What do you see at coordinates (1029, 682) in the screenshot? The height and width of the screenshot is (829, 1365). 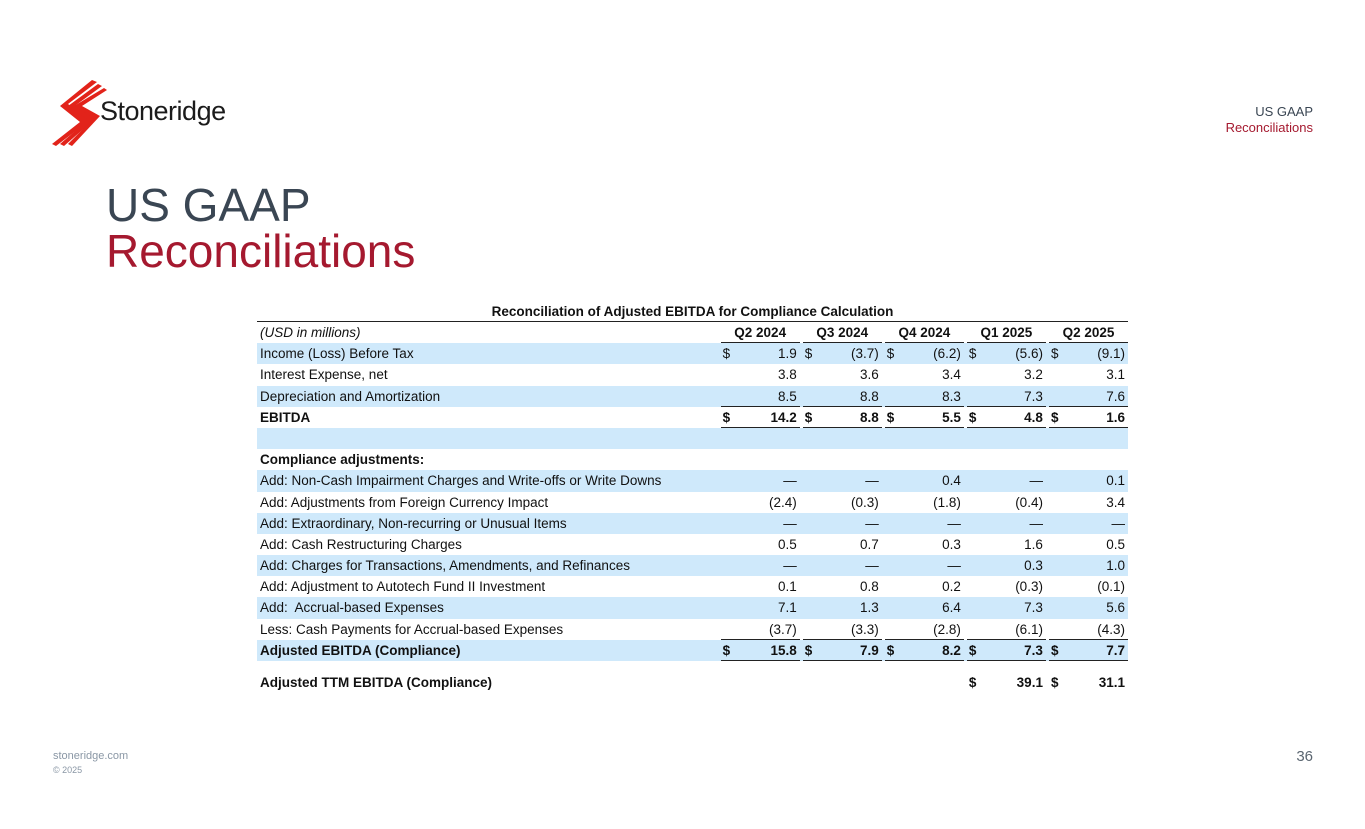 I see `cell-value: 39.1` at bounding box center [1029, 682].